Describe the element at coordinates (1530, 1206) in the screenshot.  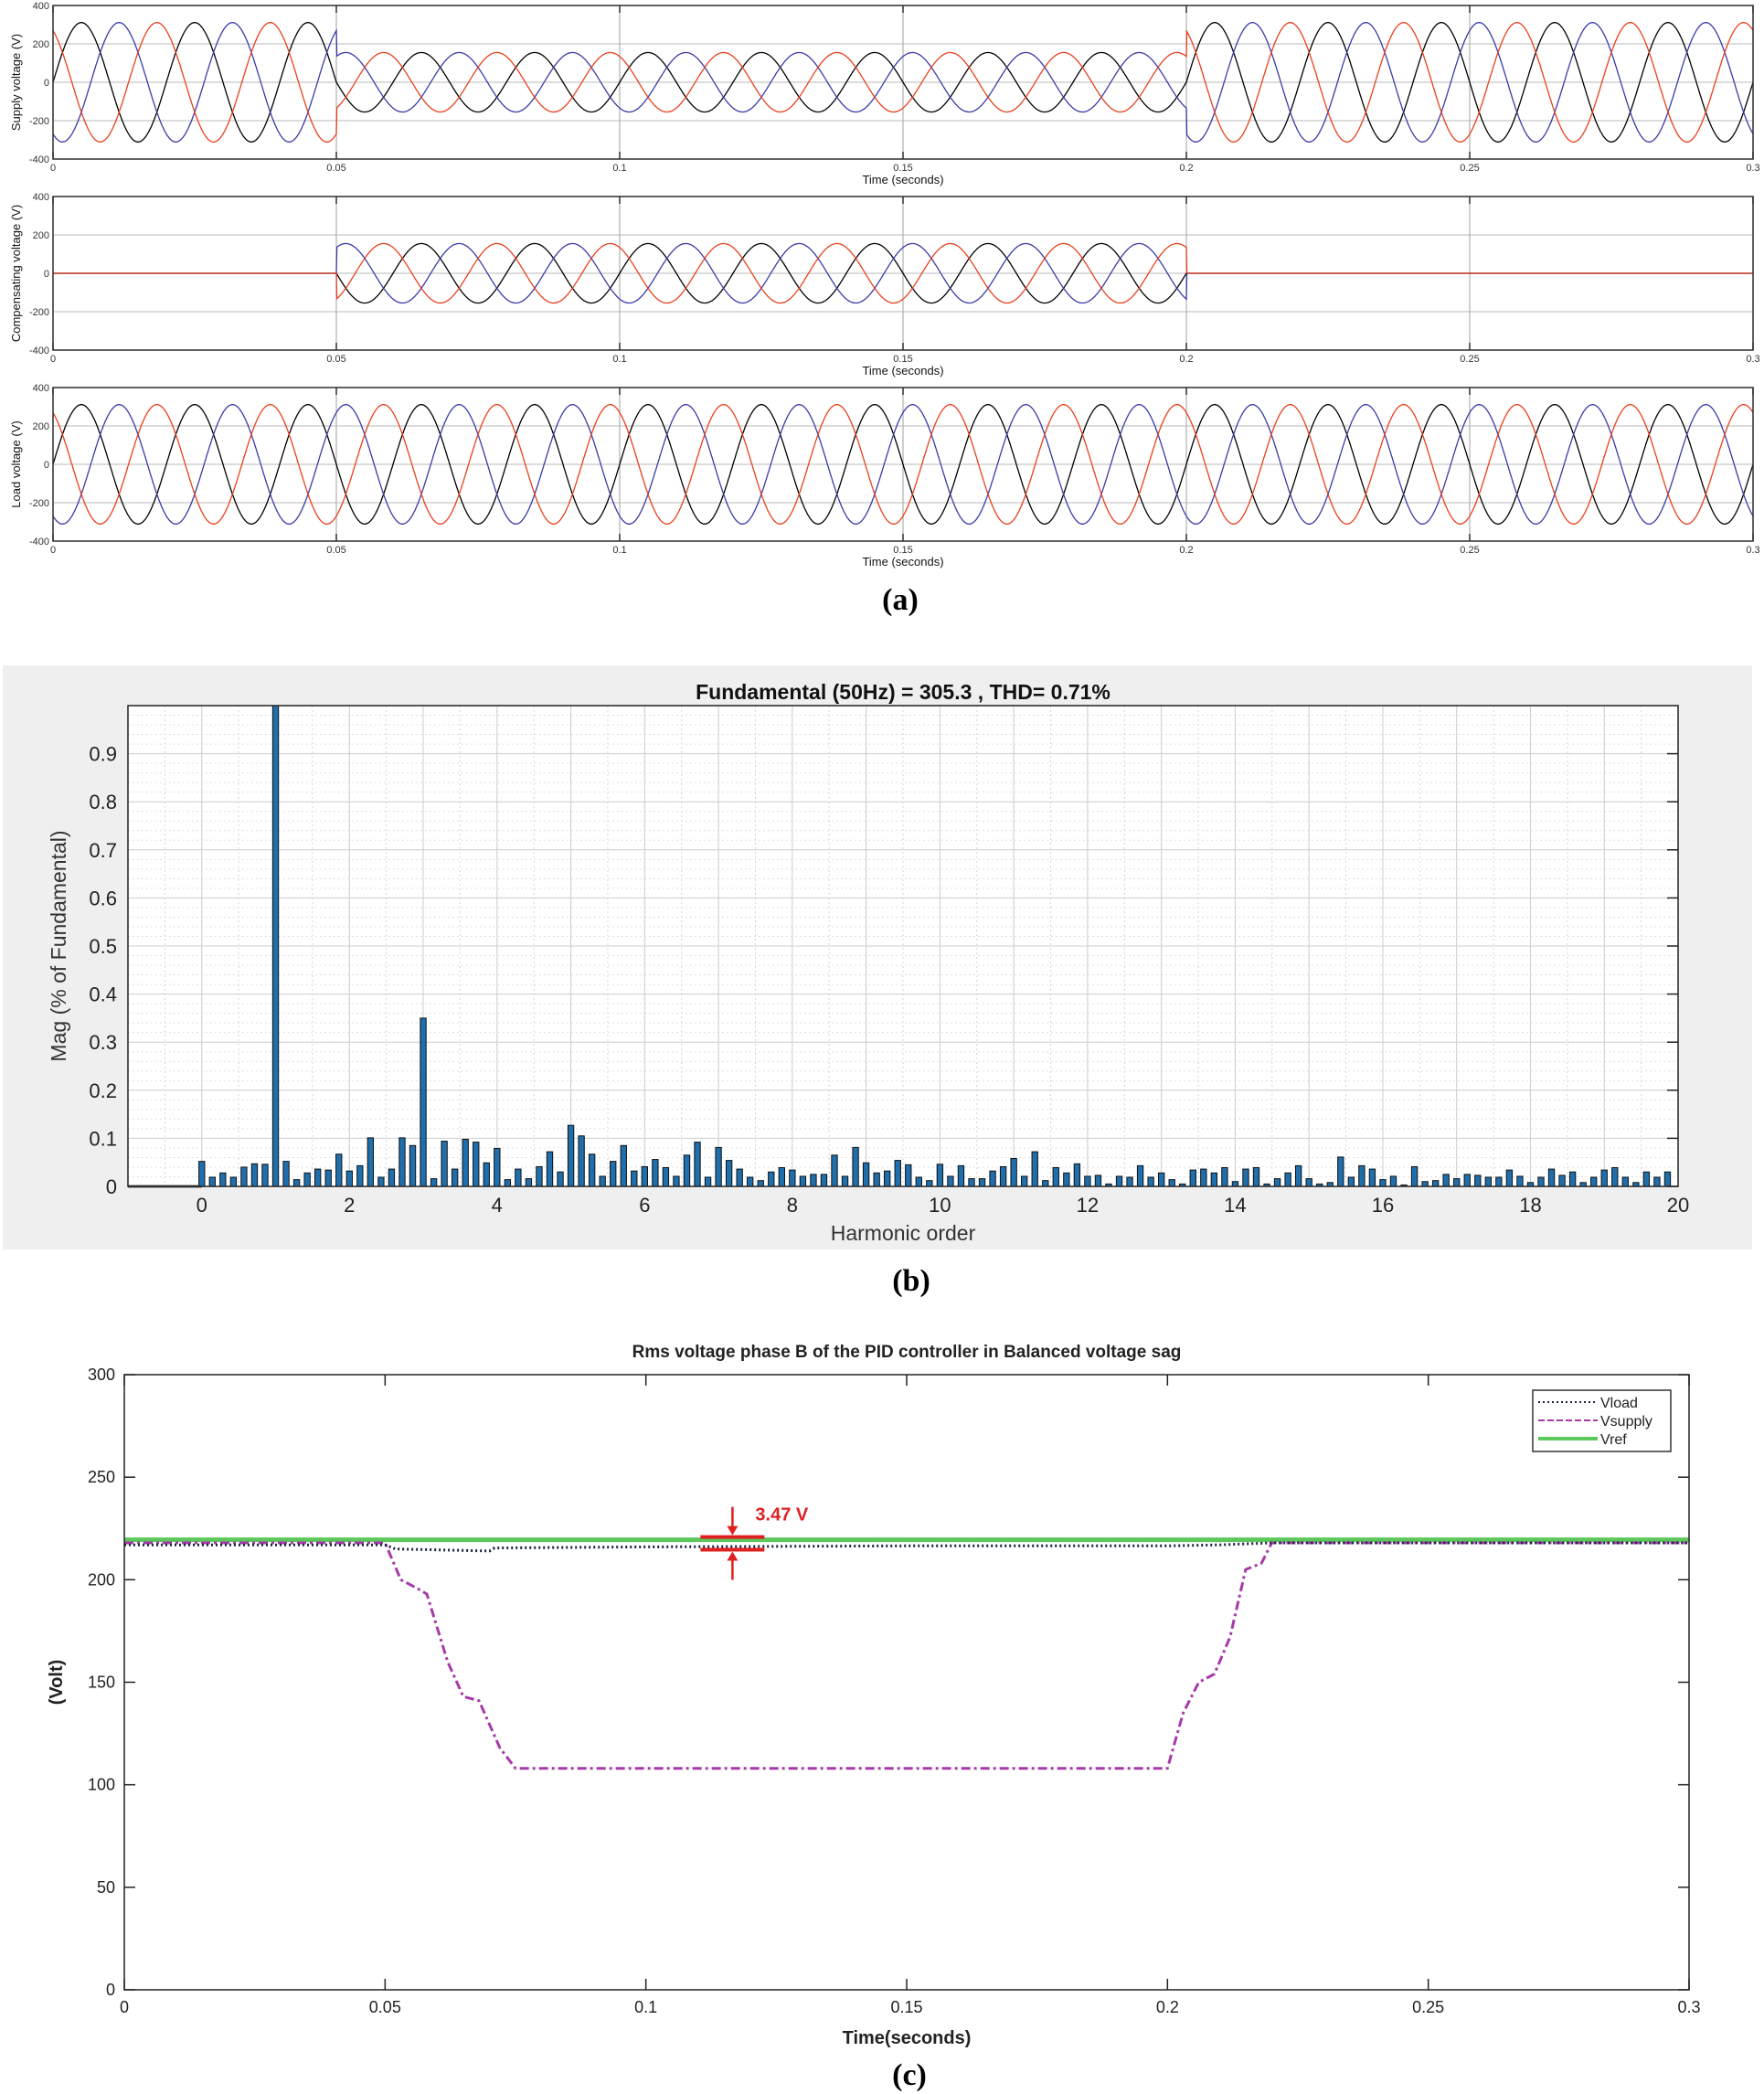
I see `x-tick-label: 18` at that location.